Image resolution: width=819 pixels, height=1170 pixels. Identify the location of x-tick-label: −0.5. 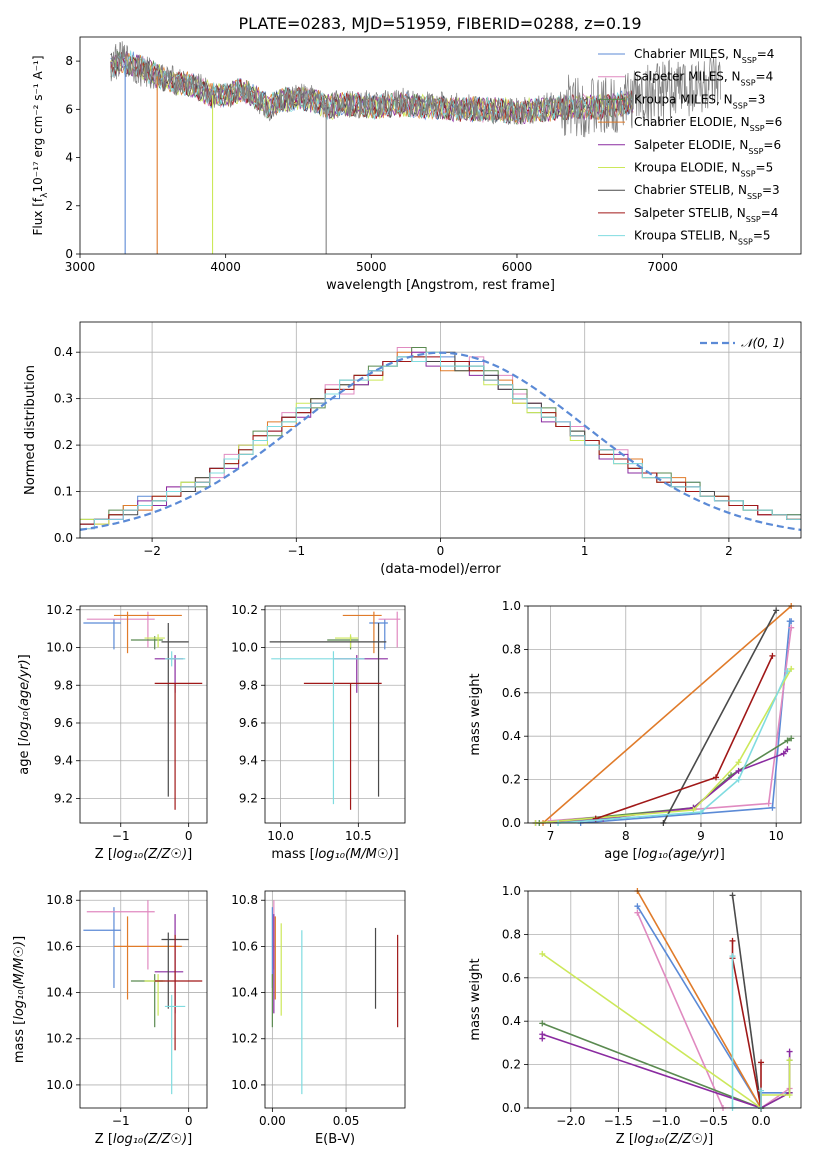
(713, 1121).